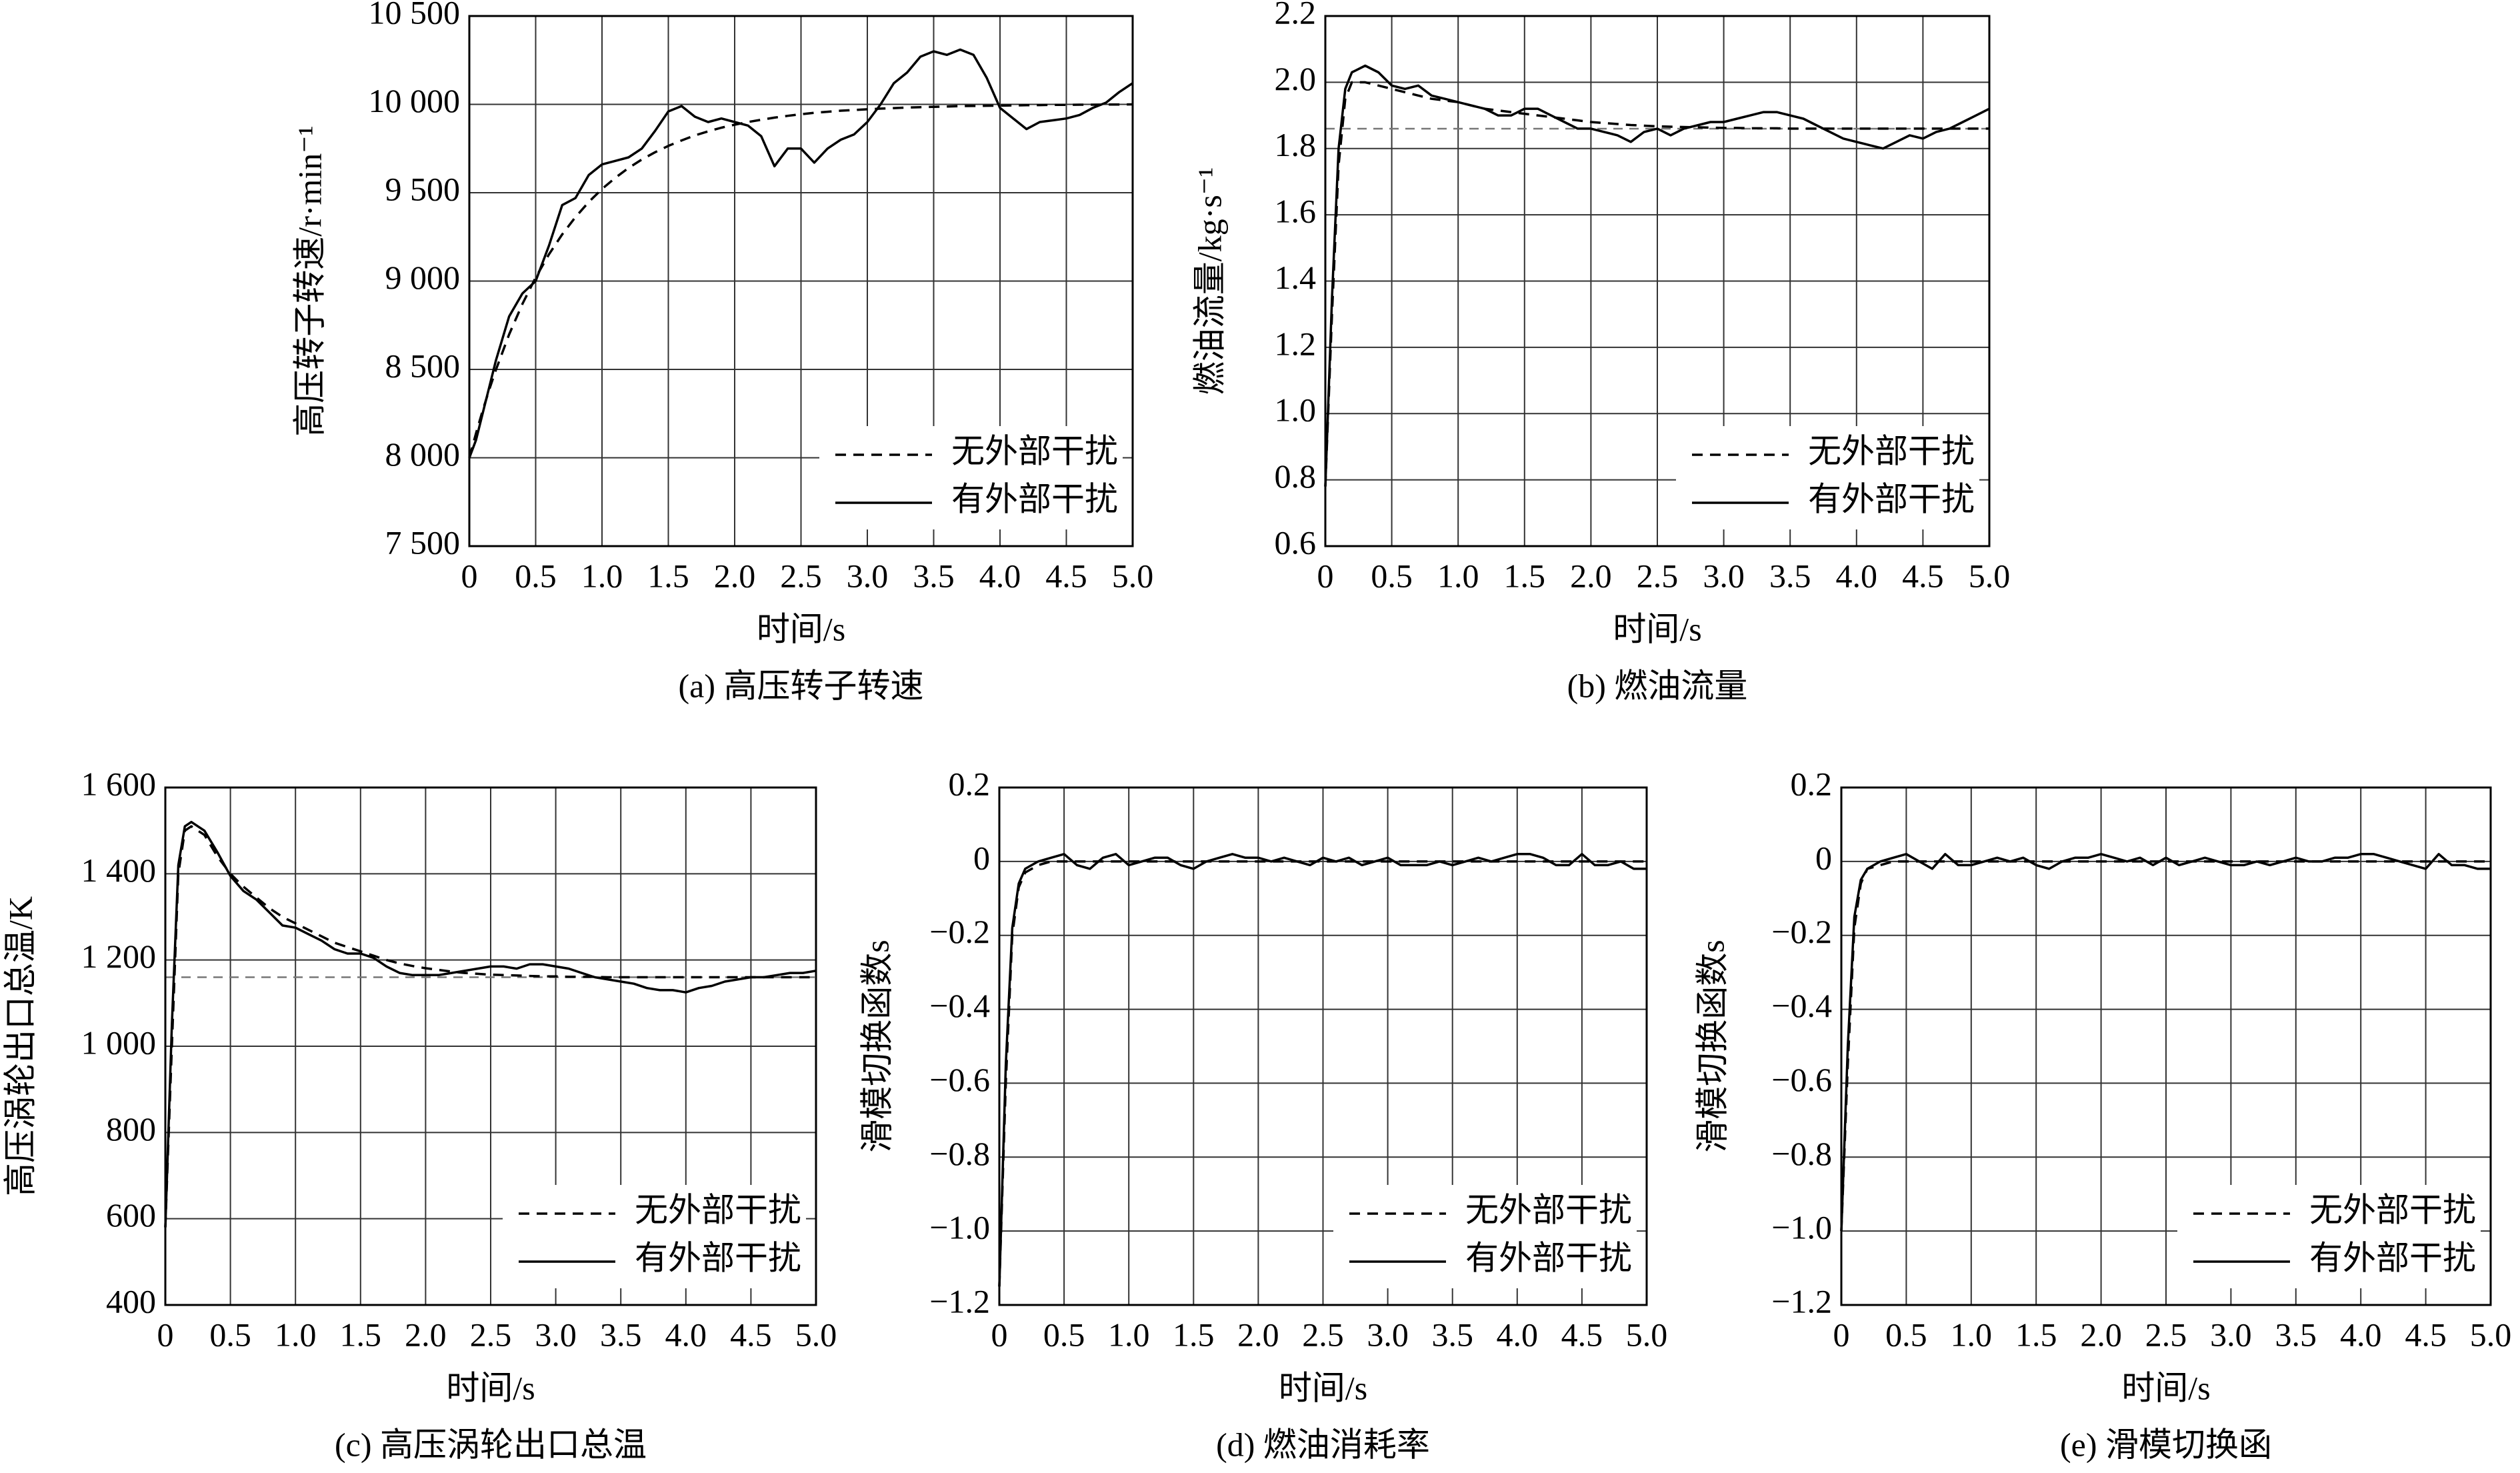  I want to click on y-tick-label: −0.4, so click(959, 1006).